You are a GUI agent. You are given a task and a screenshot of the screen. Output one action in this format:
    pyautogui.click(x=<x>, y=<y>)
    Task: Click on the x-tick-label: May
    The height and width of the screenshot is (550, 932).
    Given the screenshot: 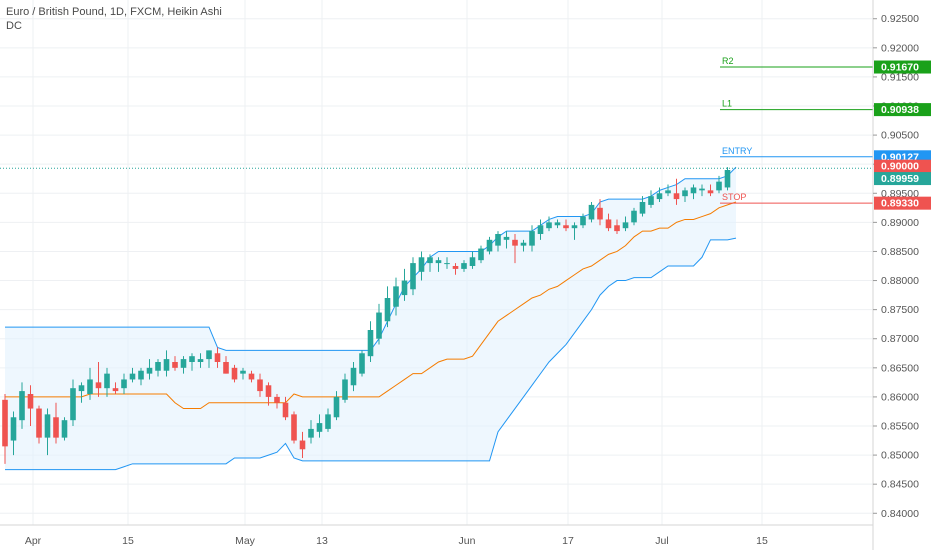 What is the action you would take?
    pyautogui.click(x=245, y=541)
    